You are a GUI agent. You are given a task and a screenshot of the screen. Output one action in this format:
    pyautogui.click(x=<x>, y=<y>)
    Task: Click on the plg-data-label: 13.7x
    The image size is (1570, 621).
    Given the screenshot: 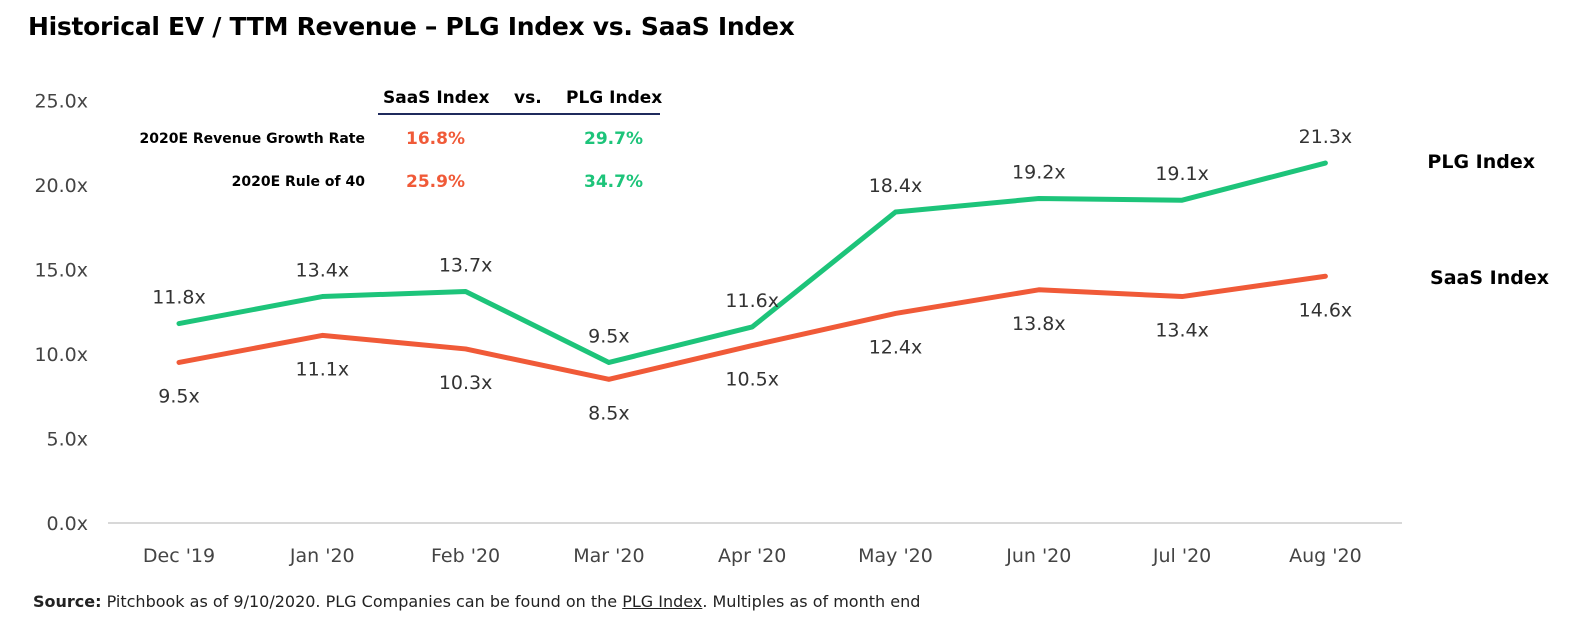 What is the action you would take?
    pyautogui.click(x=466, y=265)
    